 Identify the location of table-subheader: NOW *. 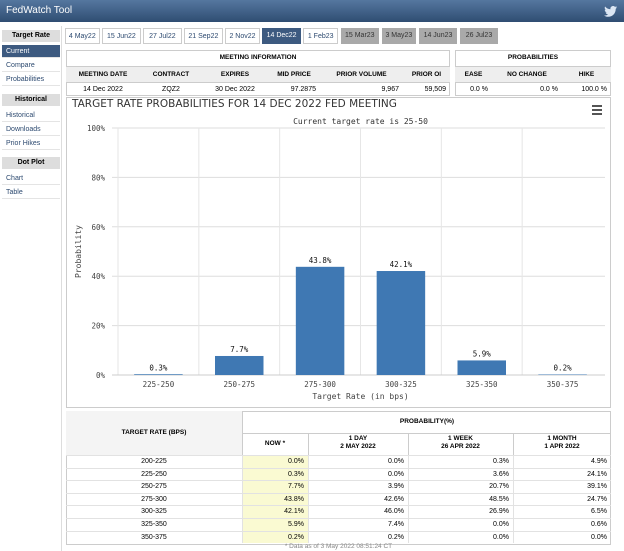
(275, 443).